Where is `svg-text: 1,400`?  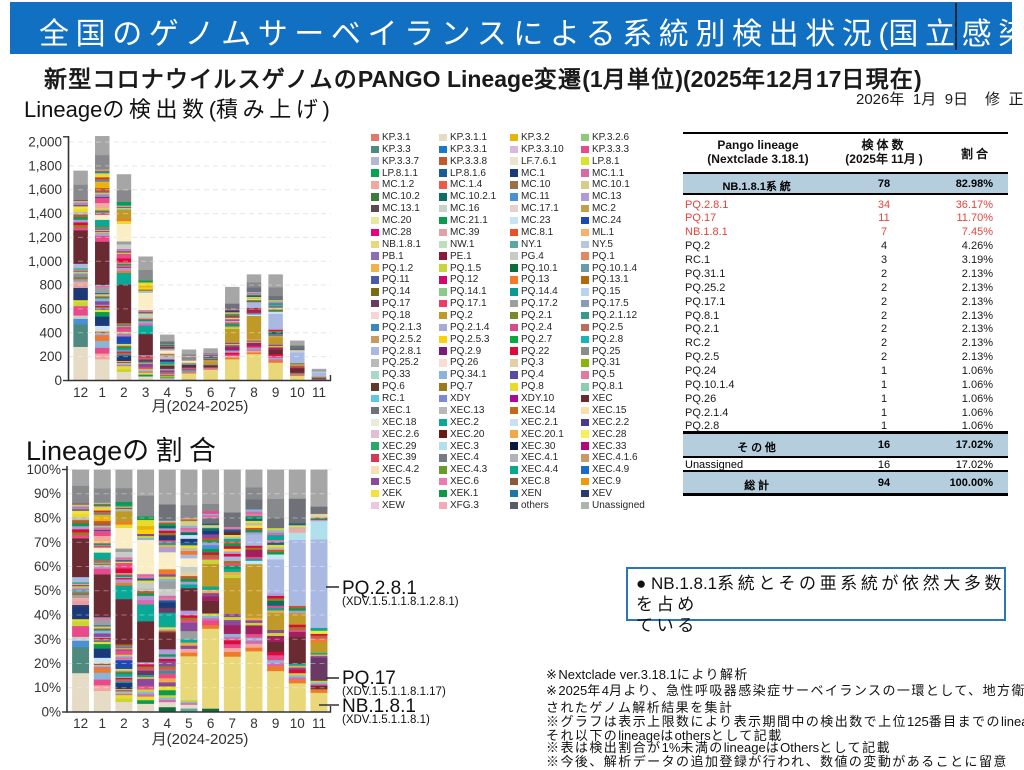 svg-text: 1,400 is located at coordinates (45, 213).